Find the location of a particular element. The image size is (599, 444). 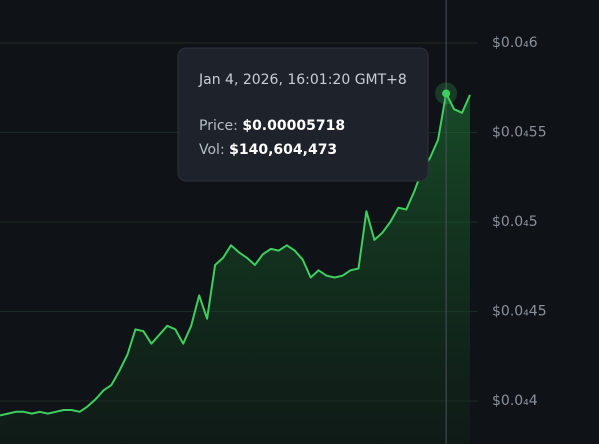

hover-point is located at coordinates (446, 93).